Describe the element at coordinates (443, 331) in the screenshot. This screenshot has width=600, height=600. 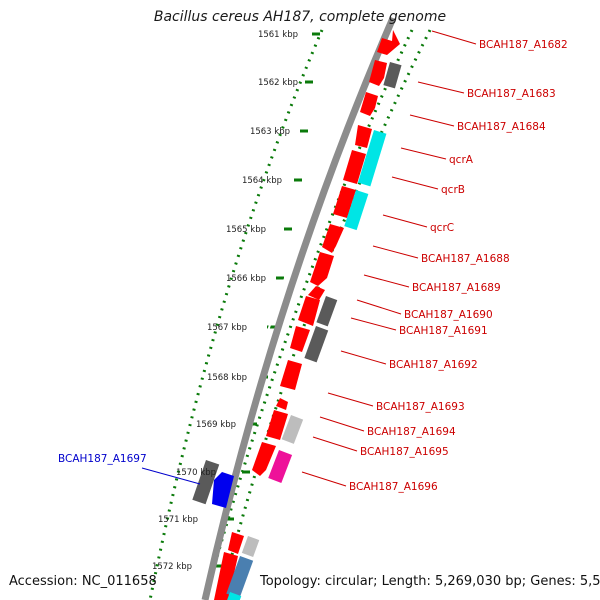
I see `gene-label-forward: BCAH187_A1691` at that location.